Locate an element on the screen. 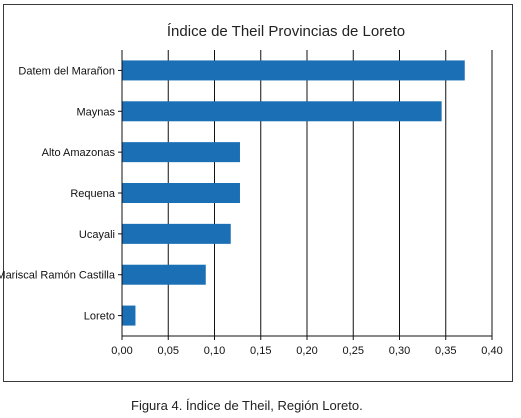 Image resolution: width=521 pixels, height=418 pixels. category-label: Ucayali is located at coordinates (97, 235).